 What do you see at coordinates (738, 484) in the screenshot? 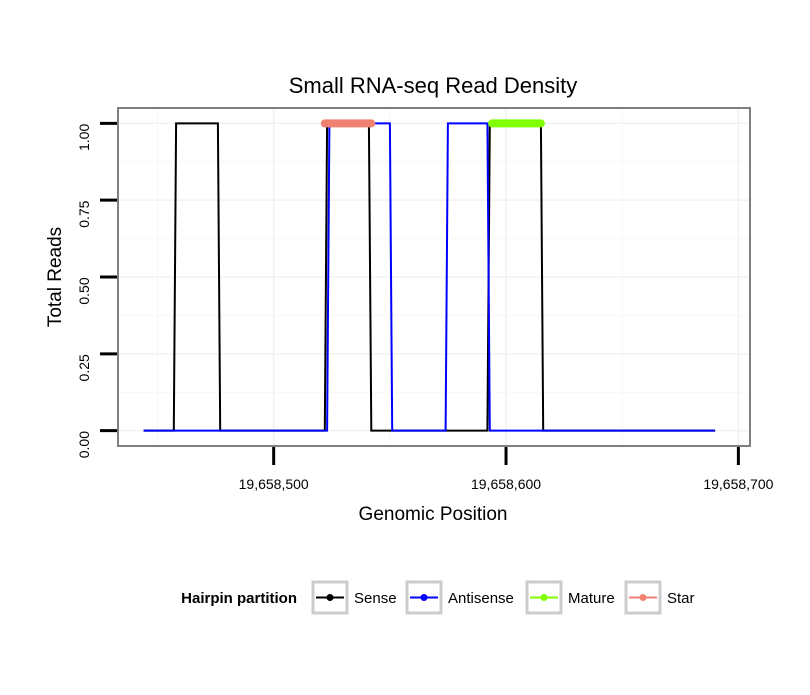
I see `x-tick-label: 19,658,700` at bounding box center [738, 484].